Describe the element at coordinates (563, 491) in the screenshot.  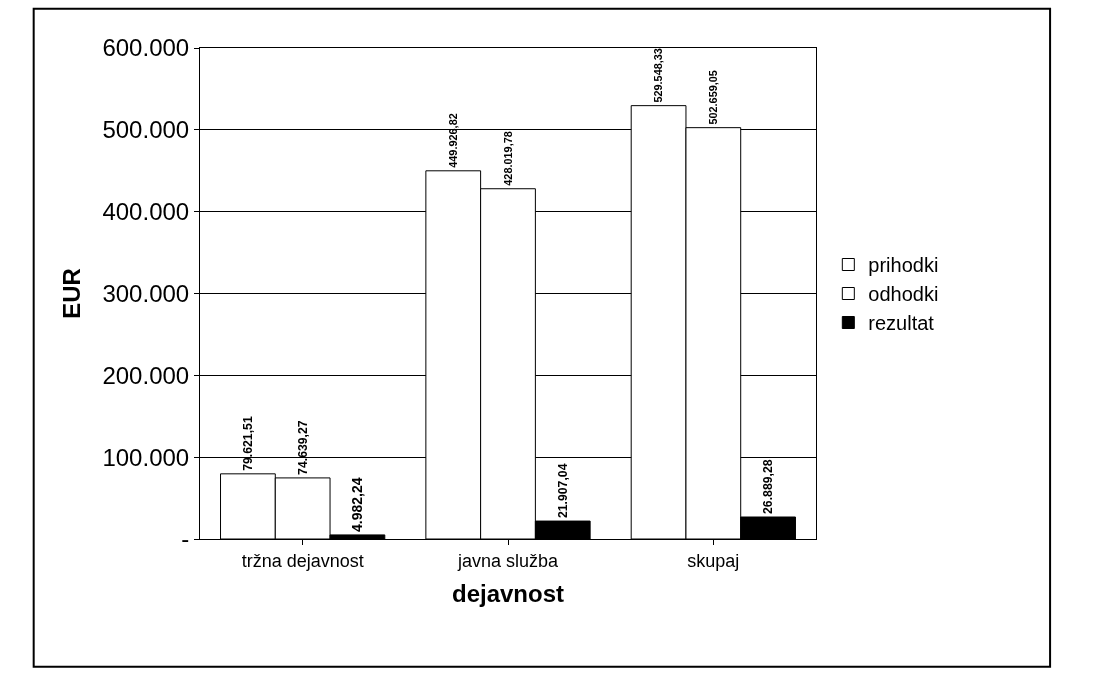
I see `data-label: 21.907,04` at that location.